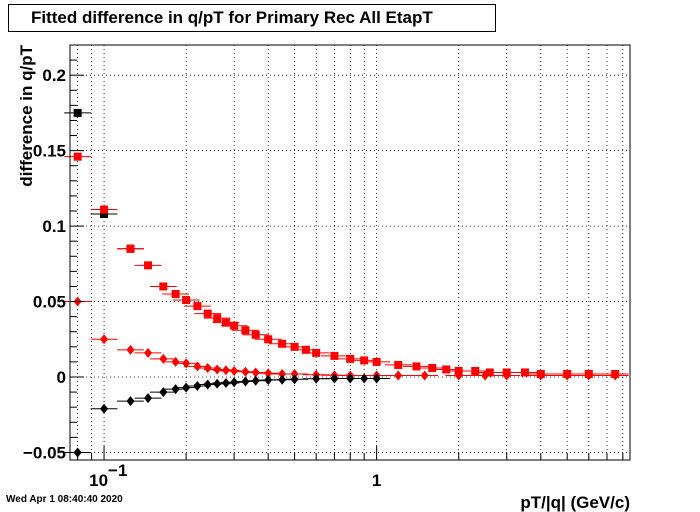 The image size is (700, 512). What do you see at coordinates (64, 499) in the screenshot?
I see `timestamp: Wed Apr 1 08:40:40 2020` at bounding box center [64, 499].